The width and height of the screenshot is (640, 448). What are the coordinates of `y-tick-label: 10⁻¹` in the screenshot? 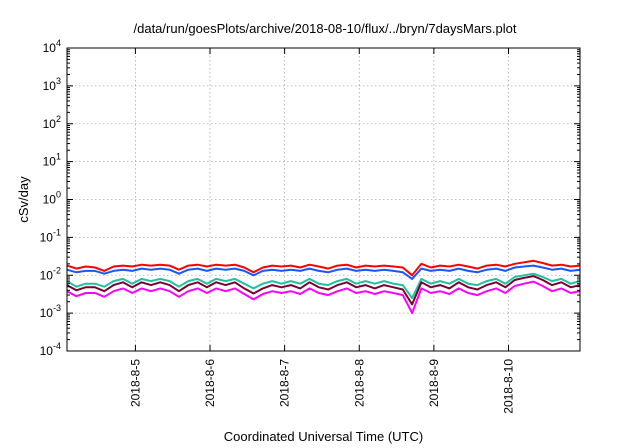 It's located at (50, 235).